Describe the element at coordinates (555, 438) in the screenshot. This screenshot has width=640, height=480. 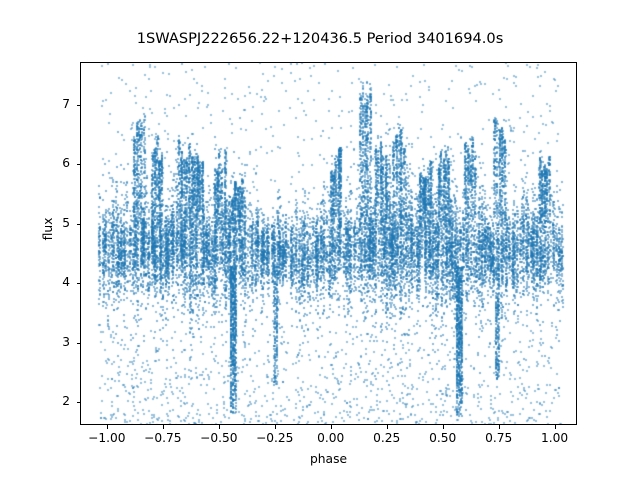
I see `x-tick-label: 1.00` at that location.